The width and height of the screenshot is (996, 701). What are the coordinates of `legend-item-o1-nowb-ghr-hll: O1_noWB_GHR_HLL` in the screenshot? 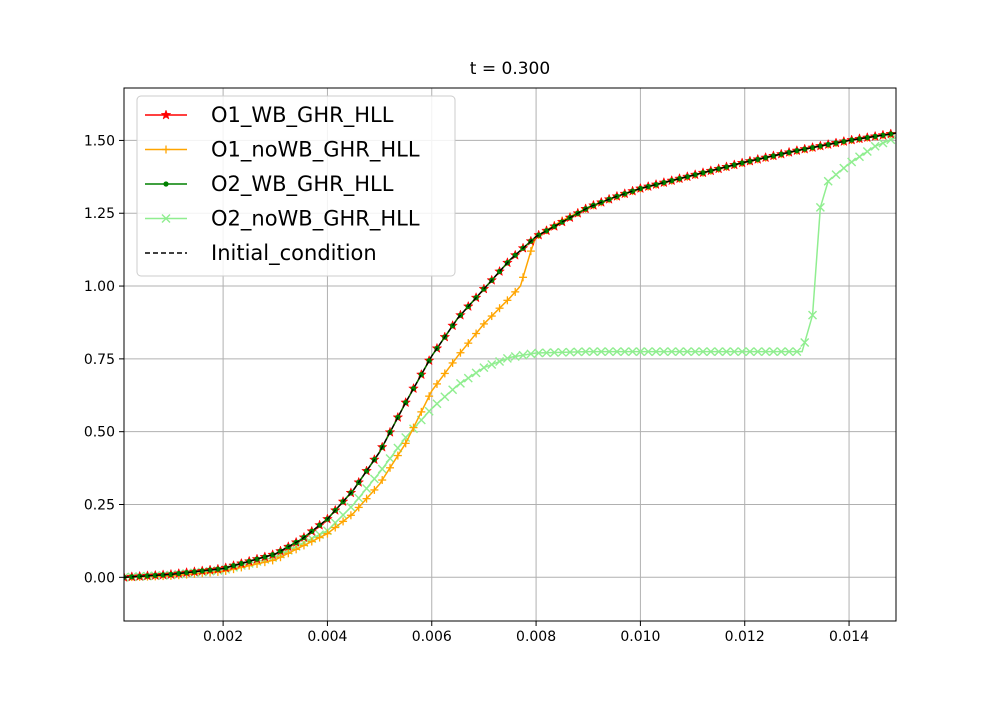 It's located at (282, 150).